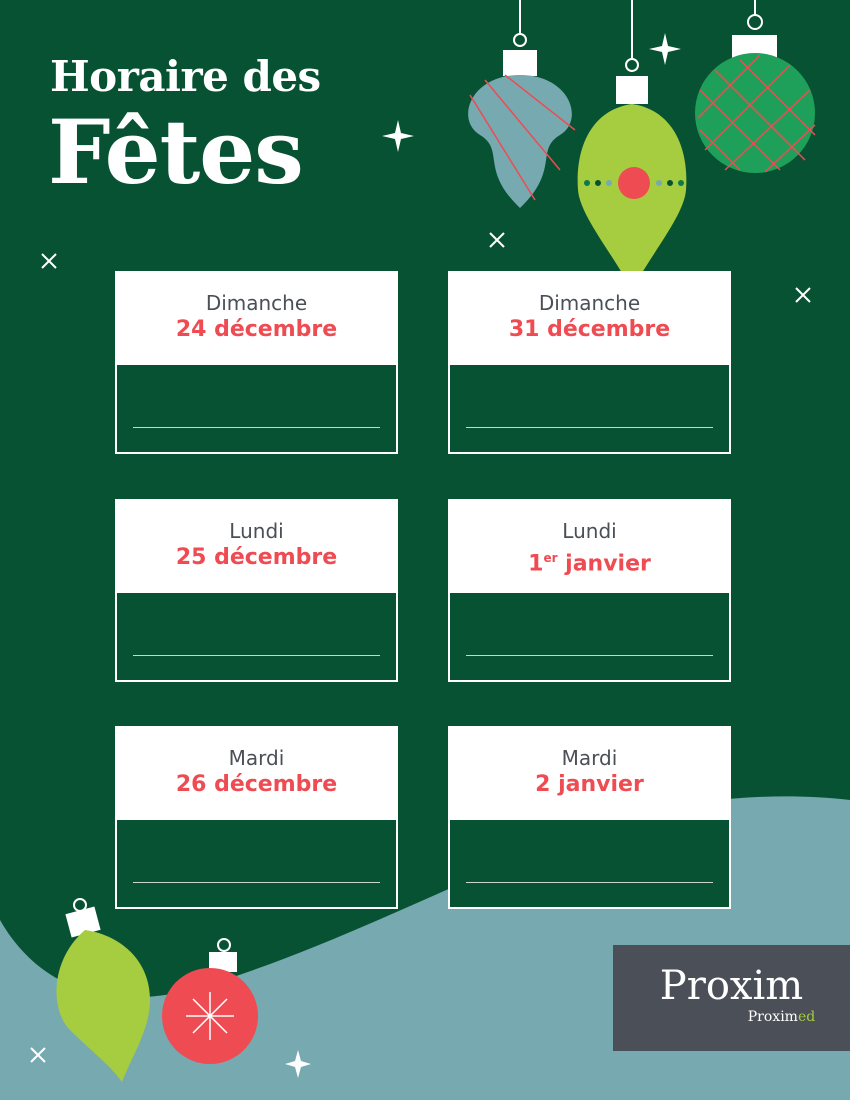 This screenshot has width=850, height=1100. What do you see at coordinates (589, 329) in the screenshot?
I see `card-date: 31 décembre` at bounding box center [589, 329].